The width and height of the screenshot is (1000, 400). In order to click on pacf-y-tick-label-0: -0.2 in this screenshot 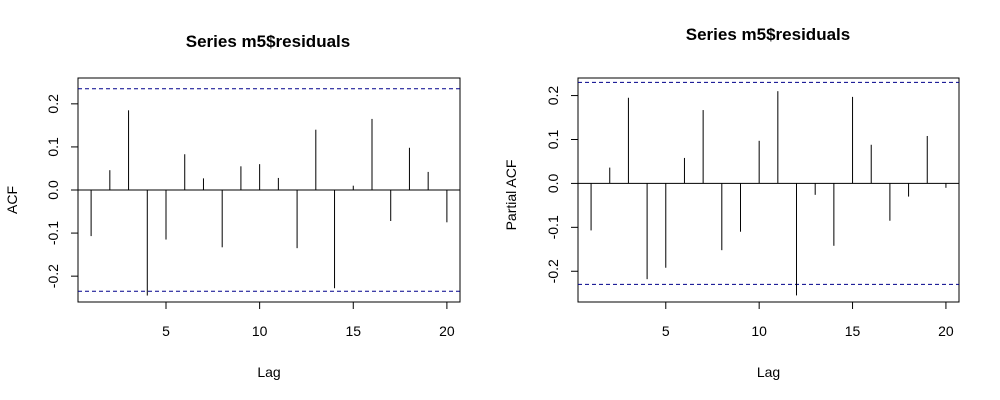, I will do `click(553, 271)`.